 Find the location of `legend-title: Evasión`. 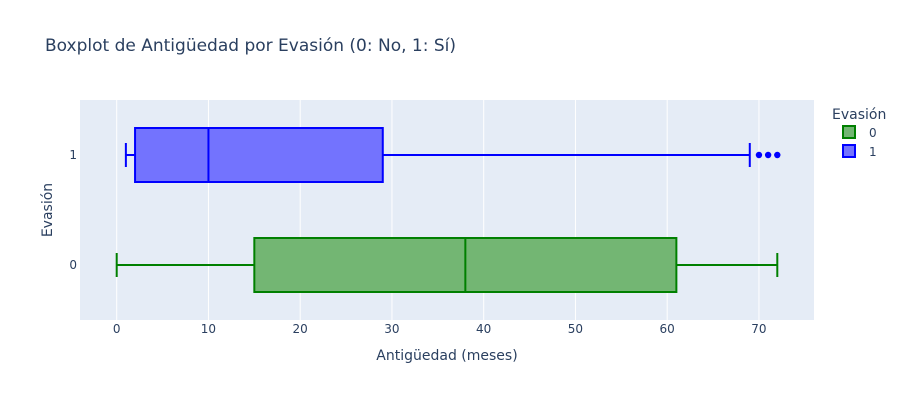

legend-title: Evasión is located at coordinates (859, 115).